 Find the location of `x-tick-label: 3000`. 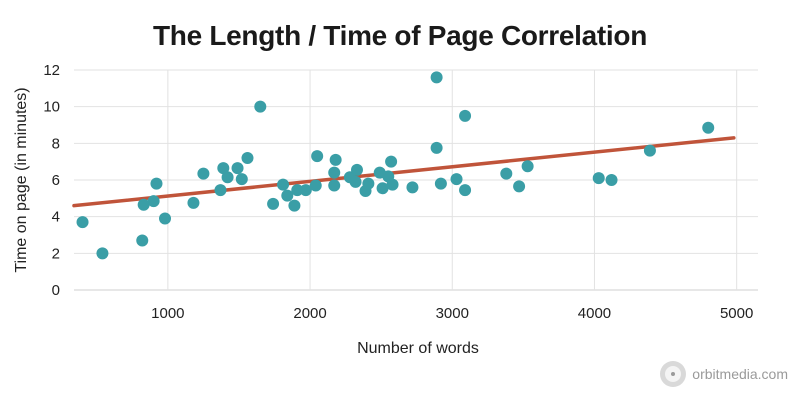

x-tick-label: 3000 is located at coordinates (452, 313).